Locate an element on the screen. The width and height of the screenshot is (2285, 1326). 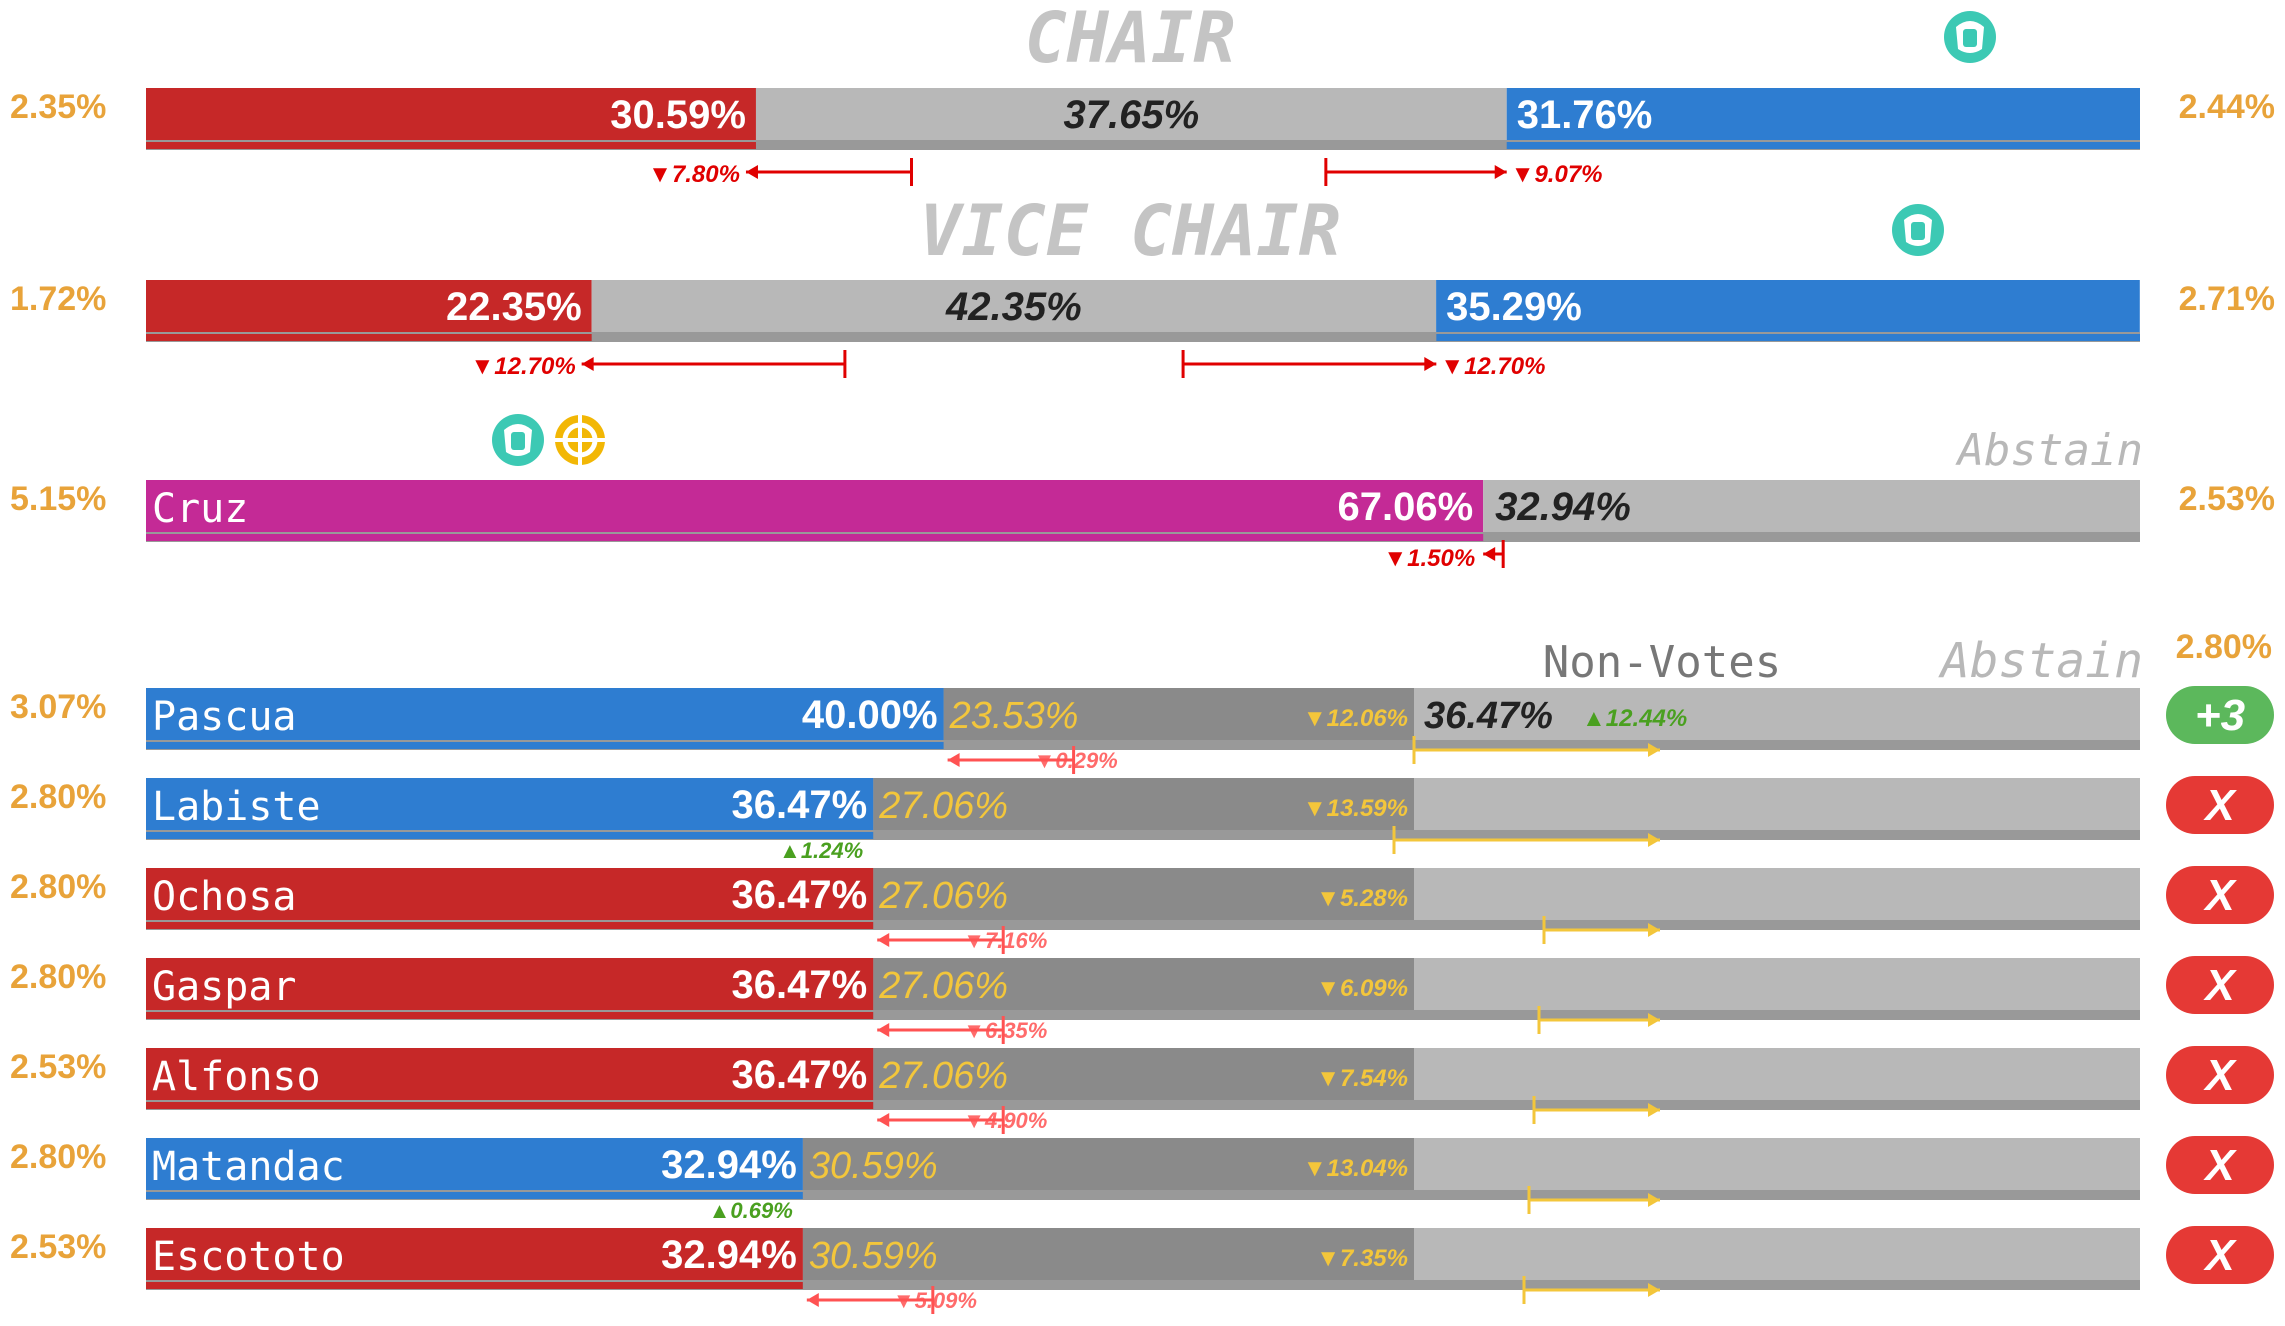
red-pct-label: 22.35% is located at coordinates (514, 307).